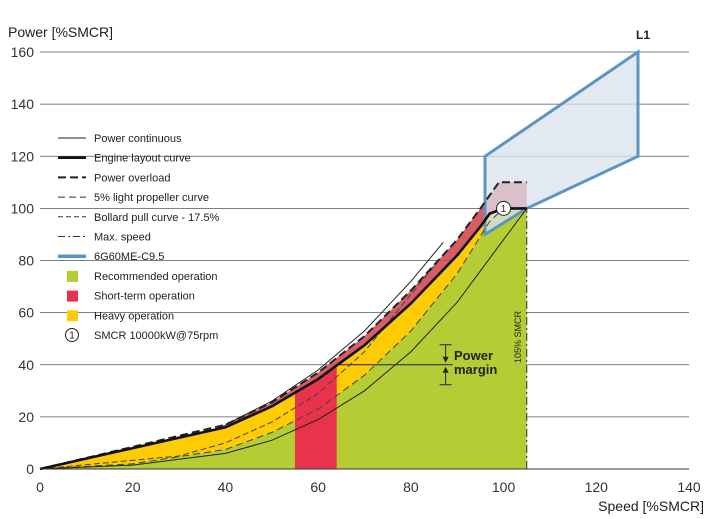  What do you see at coordinates (23, 52) in the screenshot?
I see `y-tick-label: 160` at bounding box center [23, 52].